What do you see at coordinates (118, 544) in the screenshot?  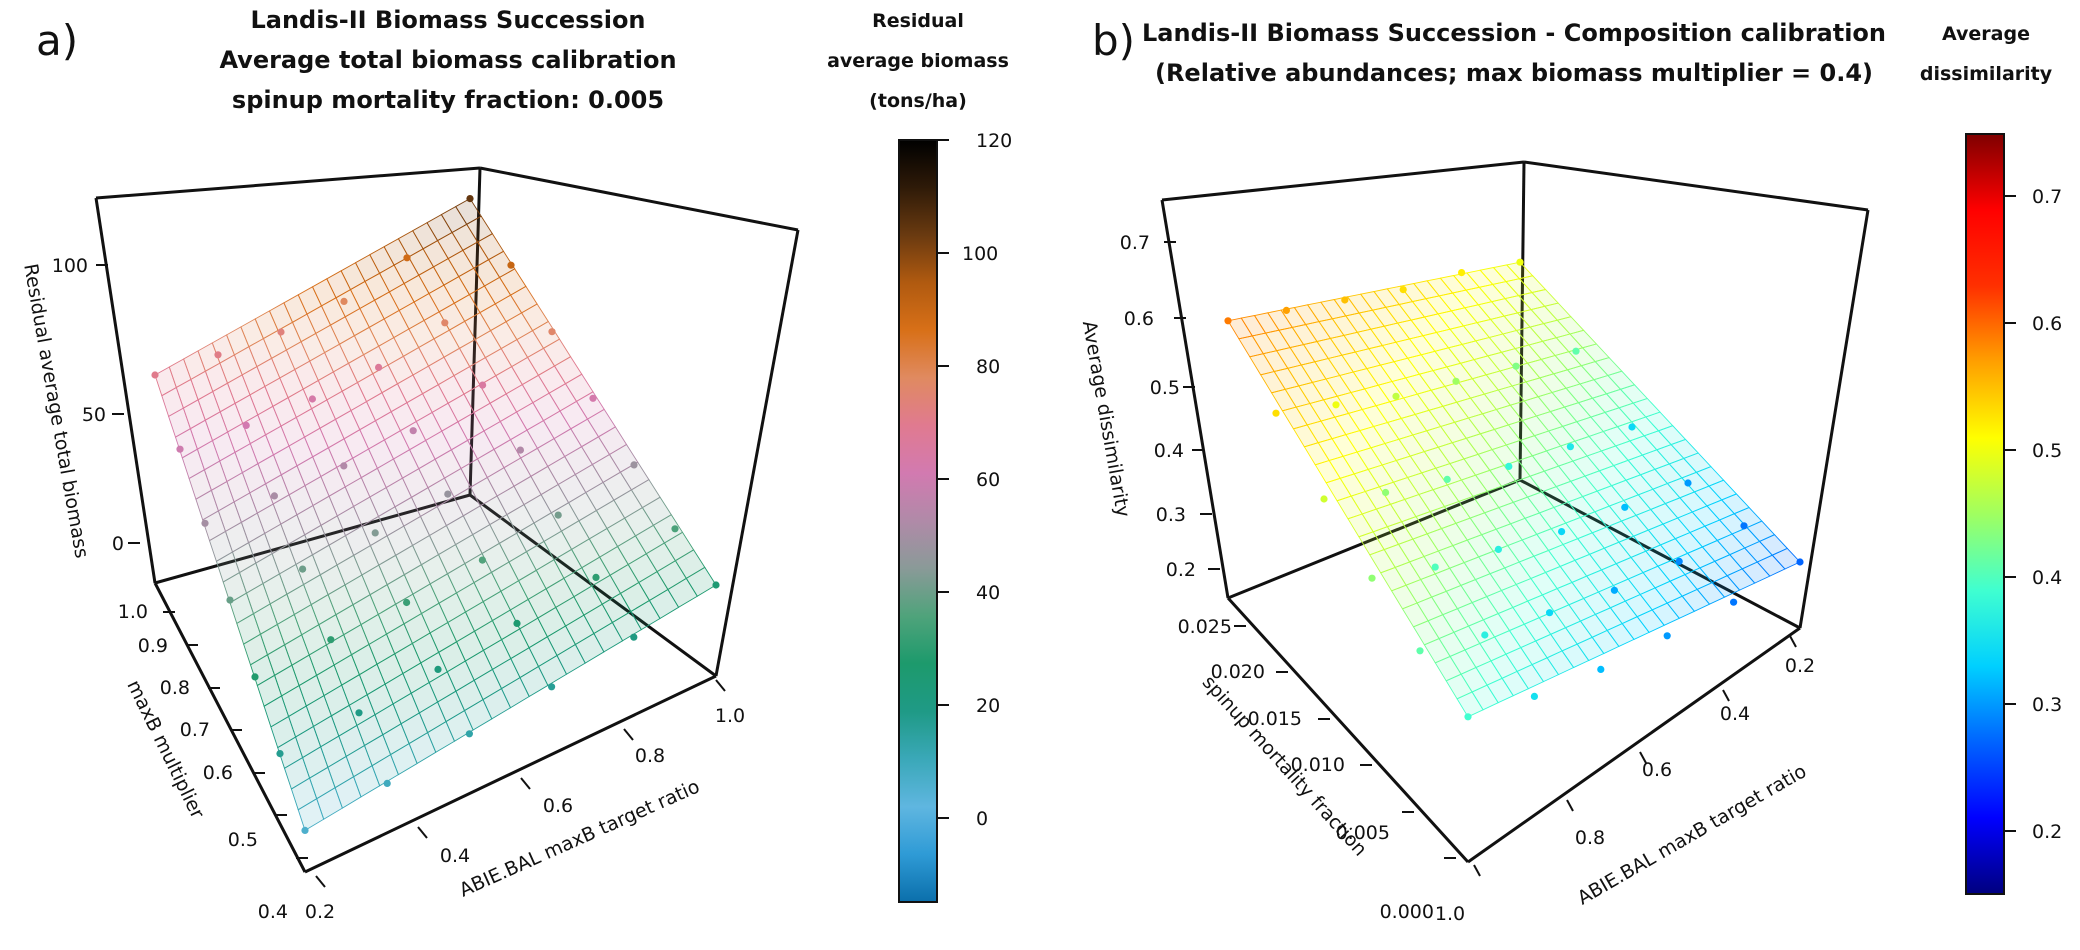 I see `z-tick-label: 0` at bounding box center [118, 544].